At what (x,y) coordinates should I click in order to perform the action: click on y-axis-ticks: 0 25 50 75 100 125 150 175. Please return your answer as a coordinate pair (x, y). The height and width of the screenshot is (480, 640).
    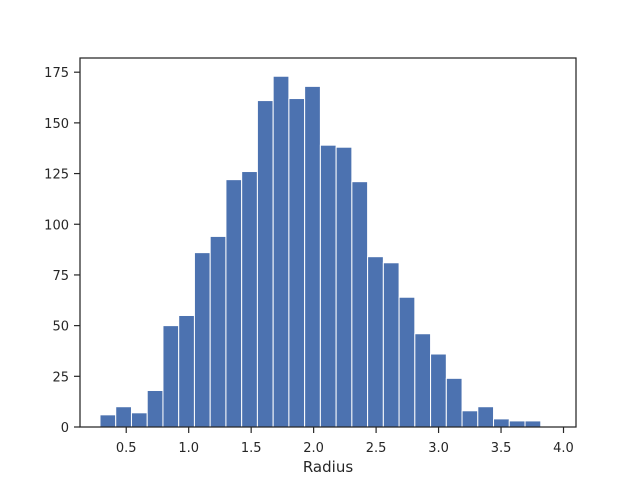
    Looking at the image, I should click on (62, 251).